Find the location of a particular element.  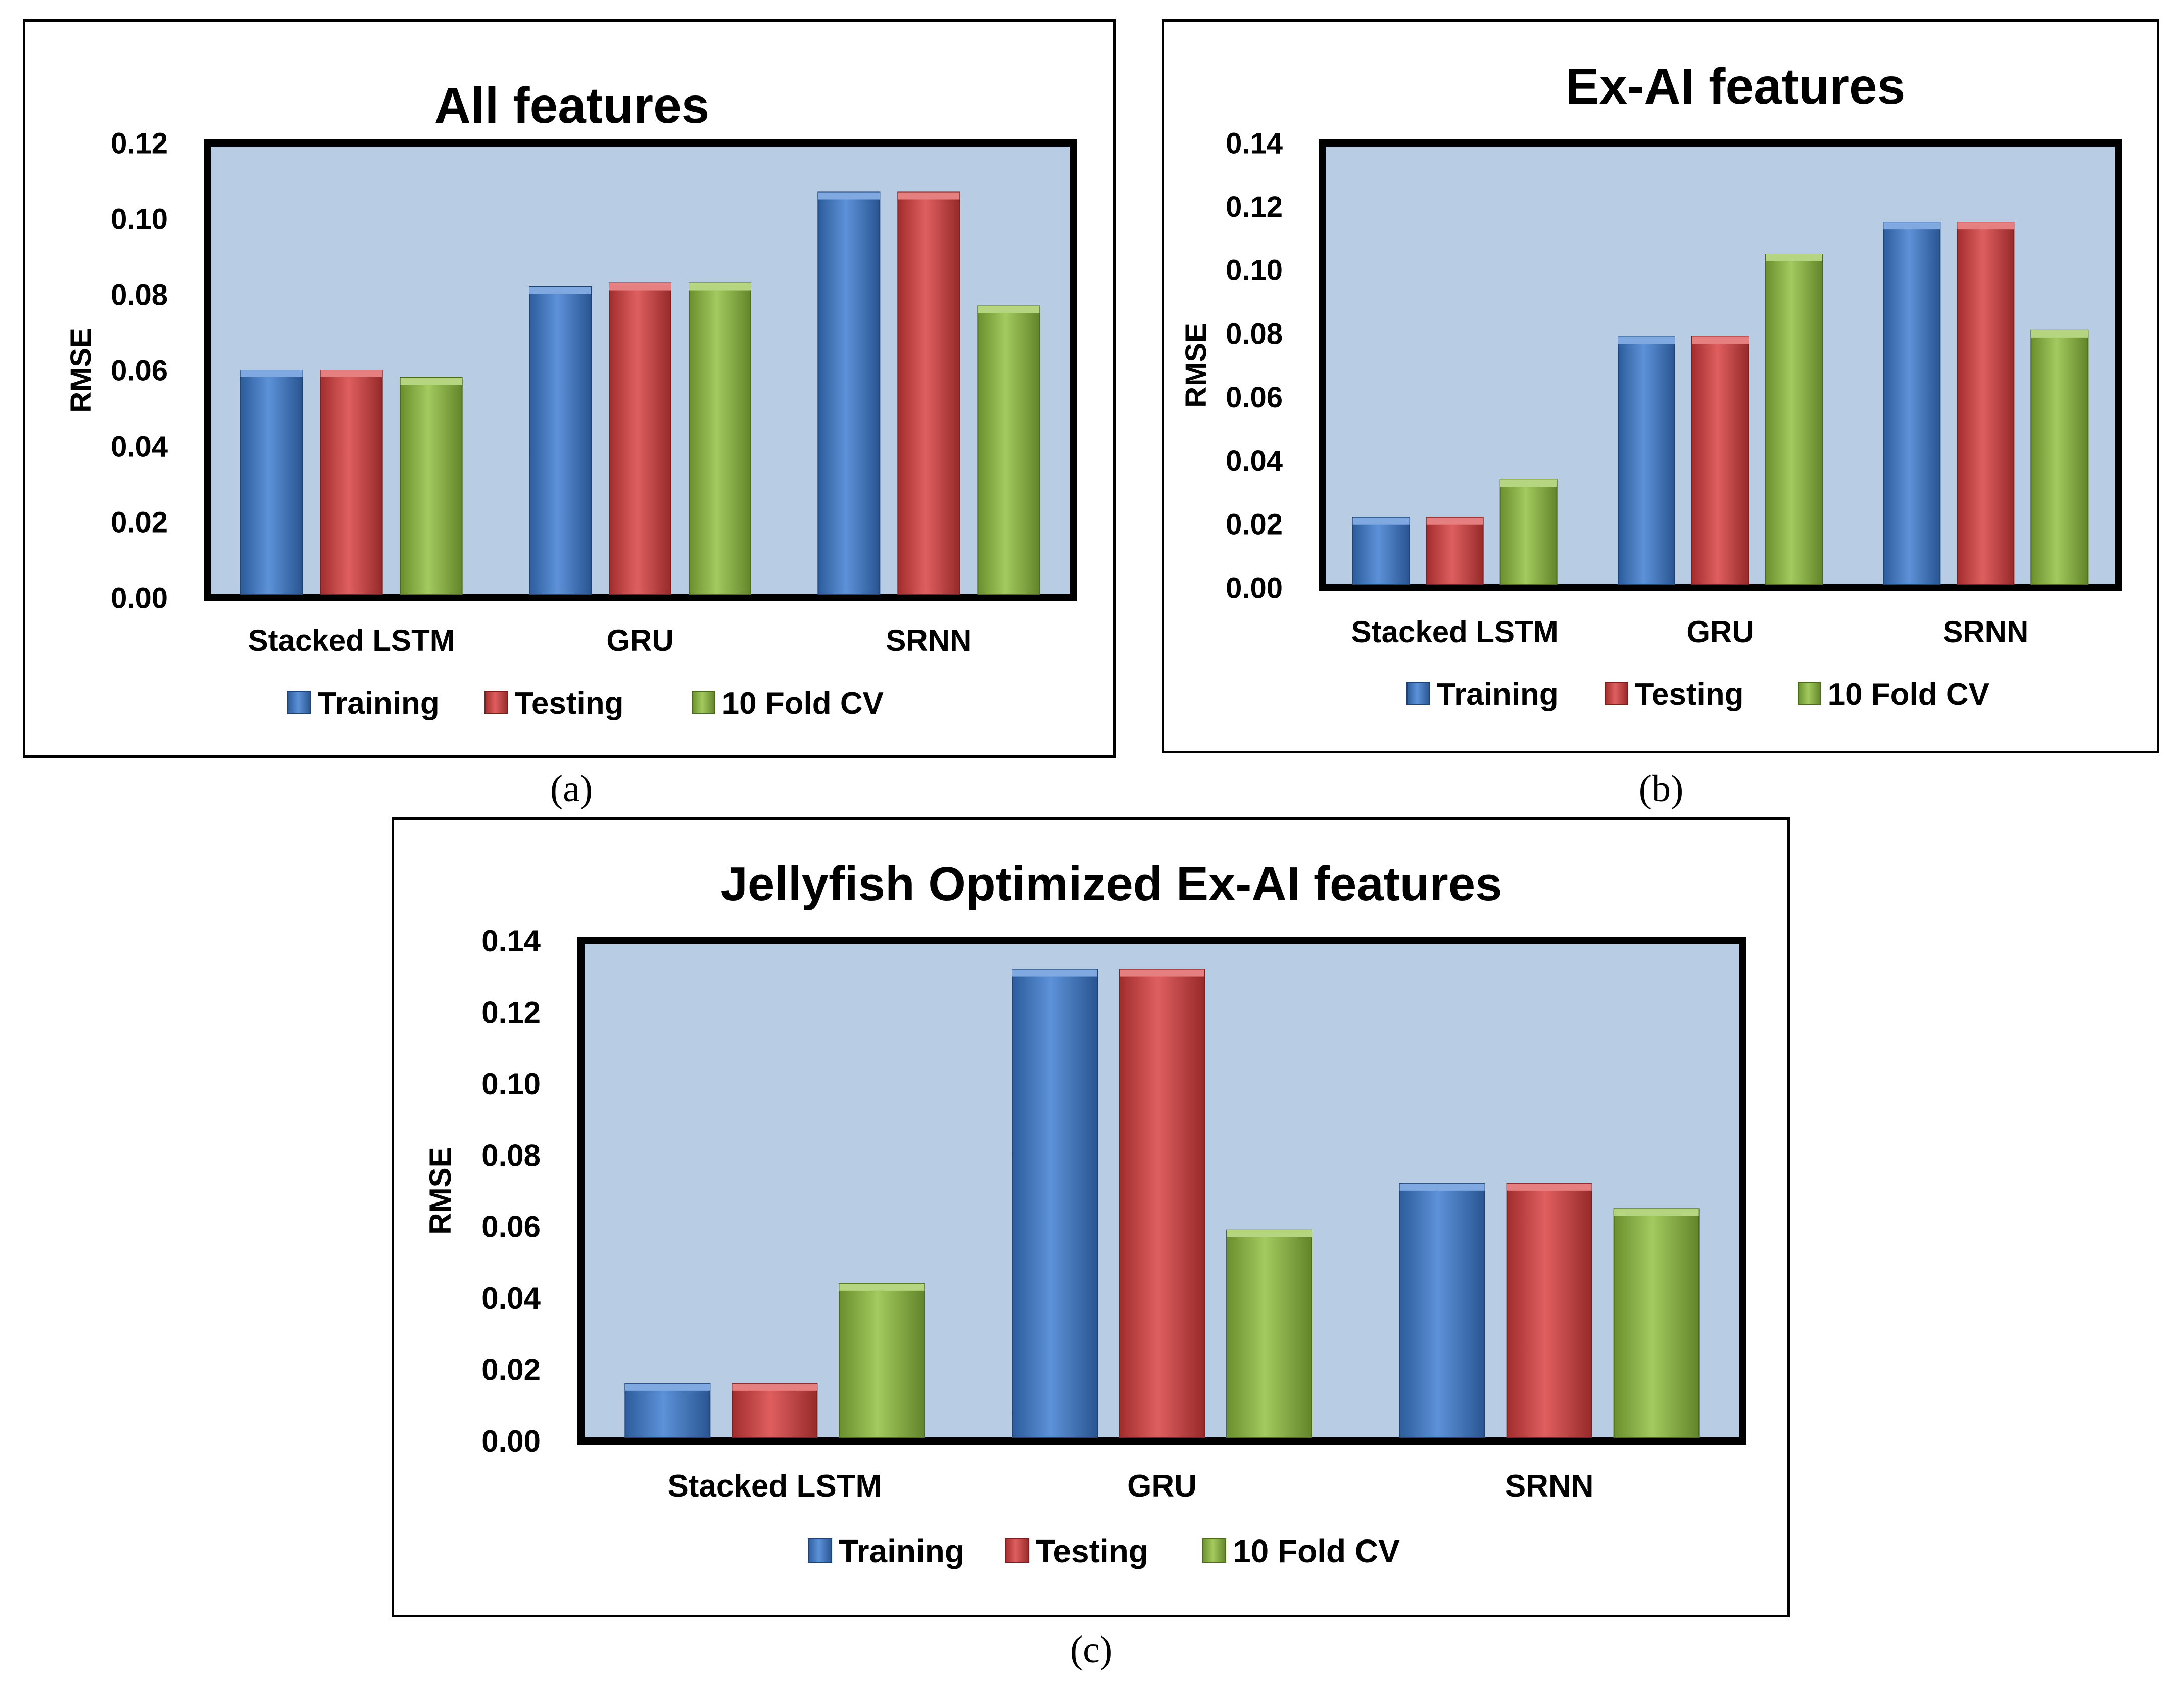

chart-c-ytick-label: 0.14 is located at coordinates (511, 941).